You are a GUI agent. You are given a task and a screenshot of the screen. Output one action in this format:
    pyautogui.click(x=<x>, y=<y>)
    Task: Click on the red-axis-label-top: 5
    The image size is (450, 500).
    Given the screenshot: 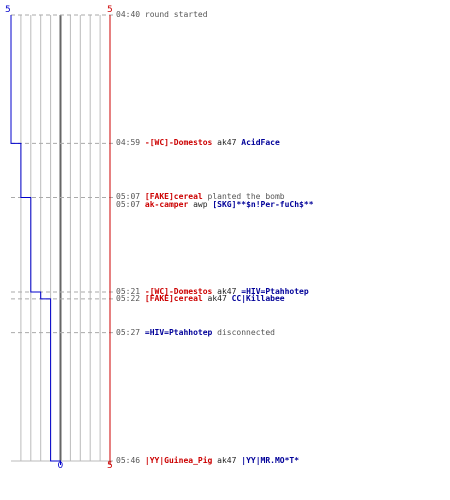 What is the action you would take?
    pyautogui.click(x=110, y=10)
    